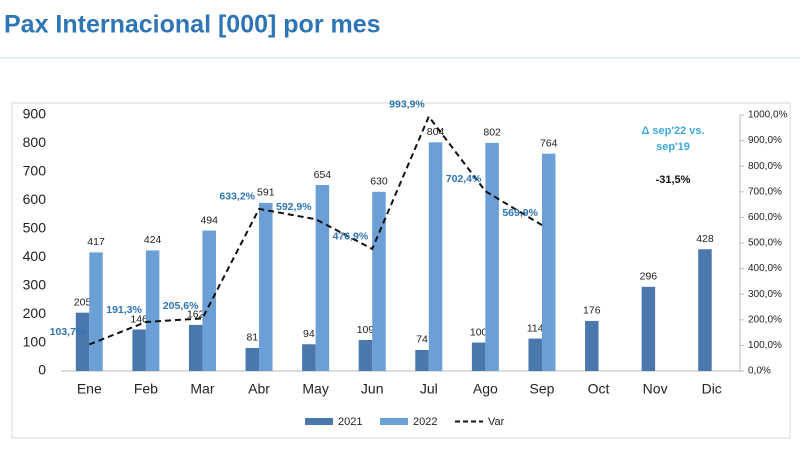 The height and width of the screenshot is (452, 800). What do you see at coordinates (259, 389) in the screenshot?
I see `x-tick-label: Abr` at bounding box center [259, 389].